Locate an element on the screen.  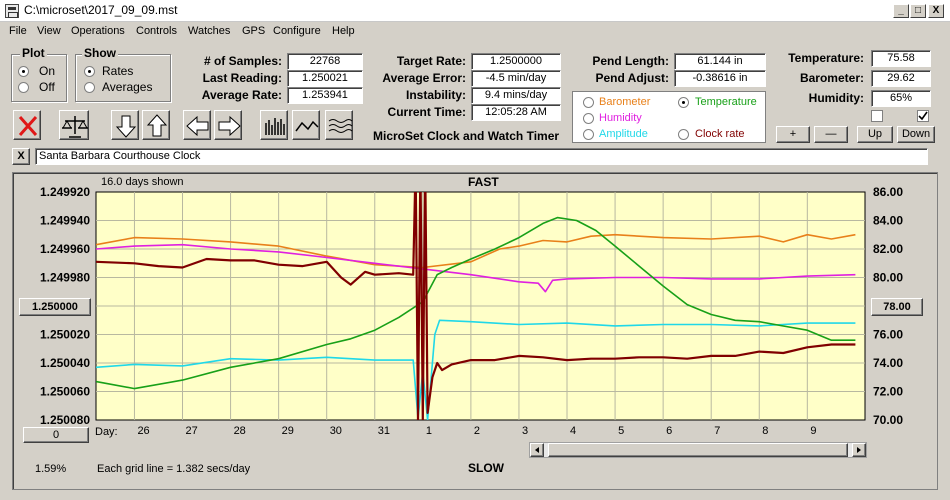
horizontal-scrollbar is located at coordinates (698, 450).